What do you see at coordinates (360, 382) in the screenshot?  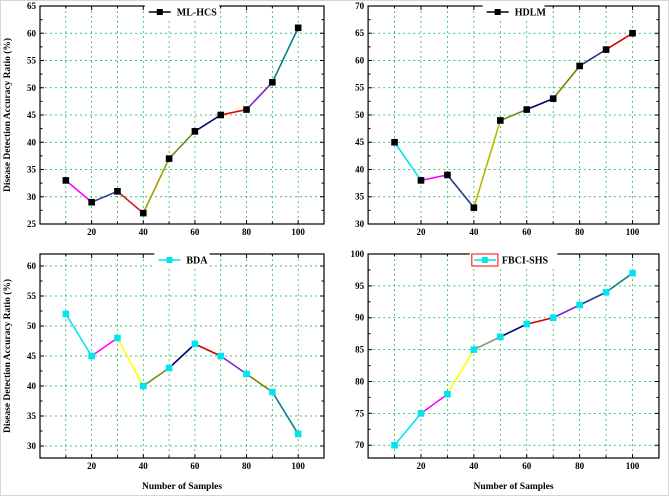 I see `y-tick-label: 80` at bounding box center [360, 382].